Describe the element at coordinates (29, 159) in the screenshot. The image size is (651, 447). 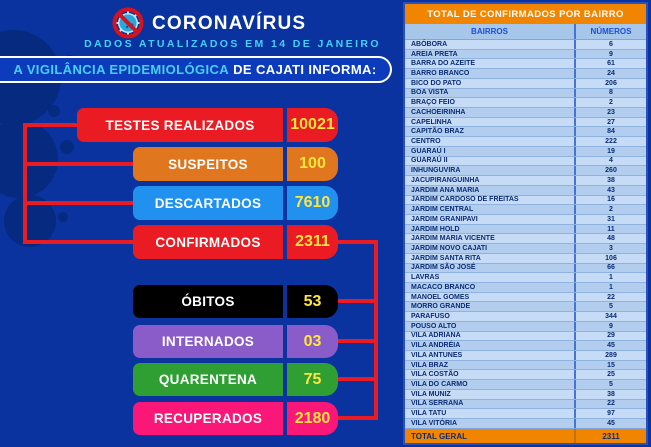
I see `virus-watermark` at that location.